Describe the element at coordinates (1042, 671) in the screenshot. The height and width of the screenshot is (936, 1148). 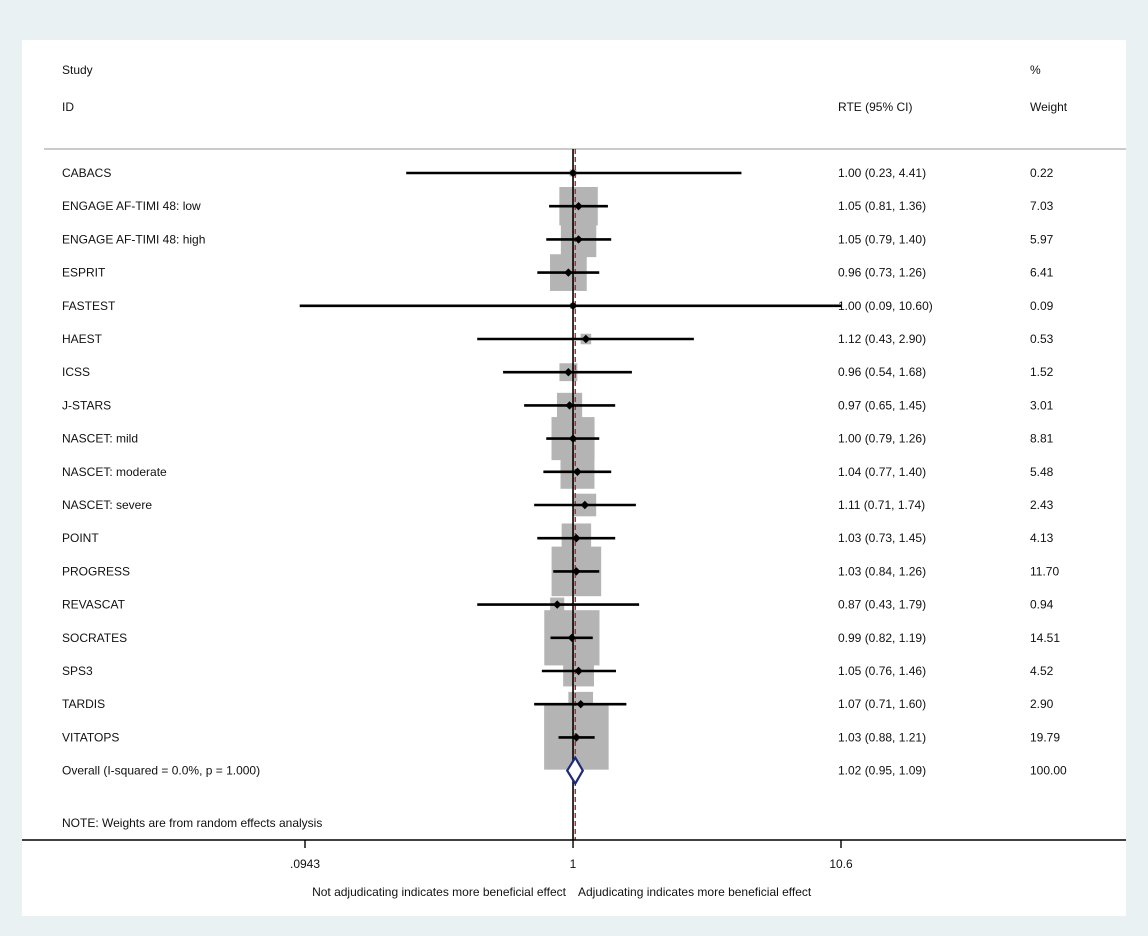
I see `weight-text: 4.52` at that location.